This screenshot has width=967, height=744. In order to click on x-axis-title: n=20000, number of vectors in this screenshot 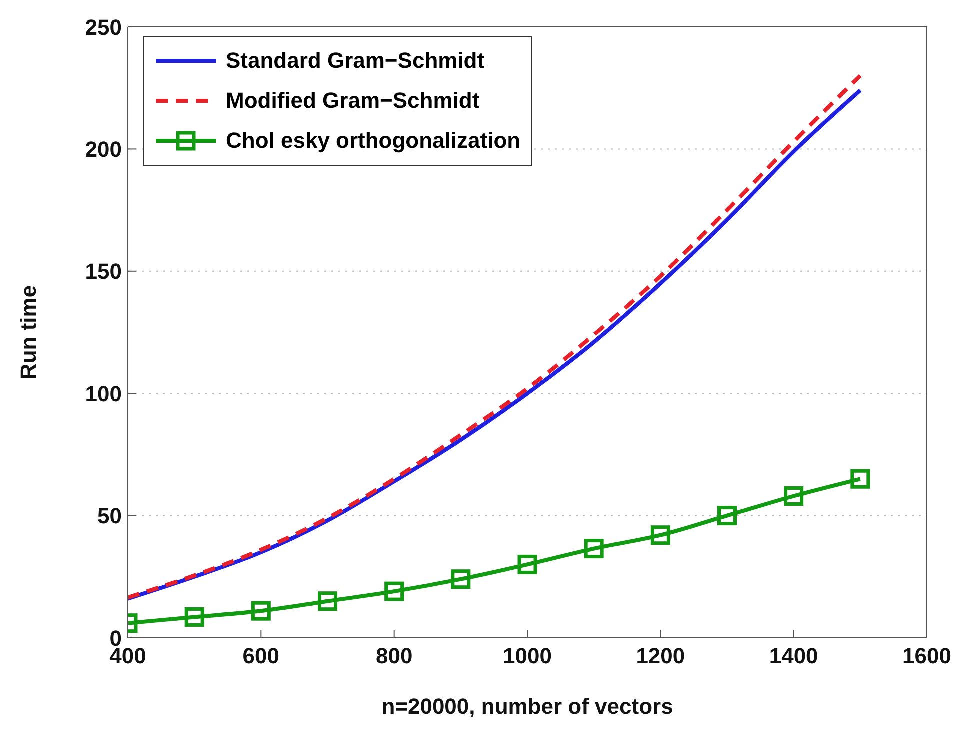, I will do `click(528, 706)`.